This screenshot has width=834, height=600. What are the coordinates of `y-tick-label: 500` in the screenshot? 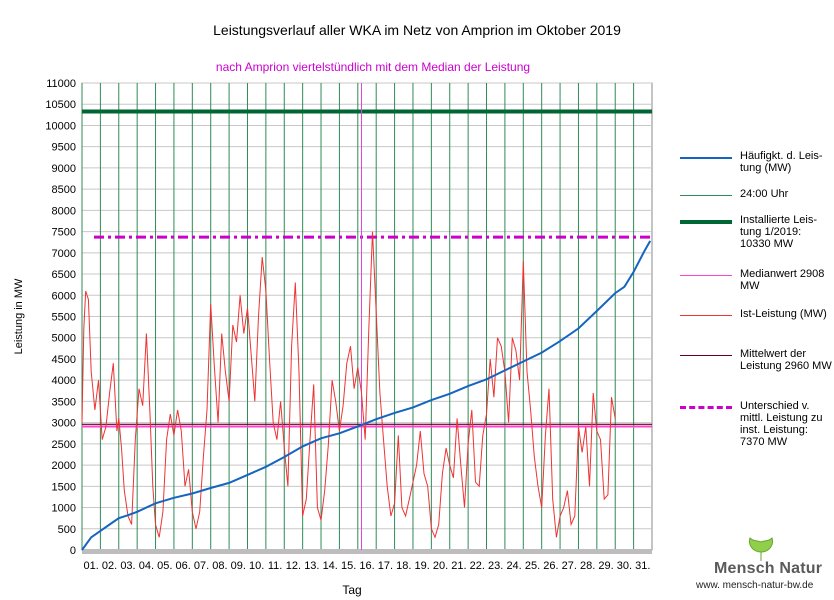 It's located at (67, 530).